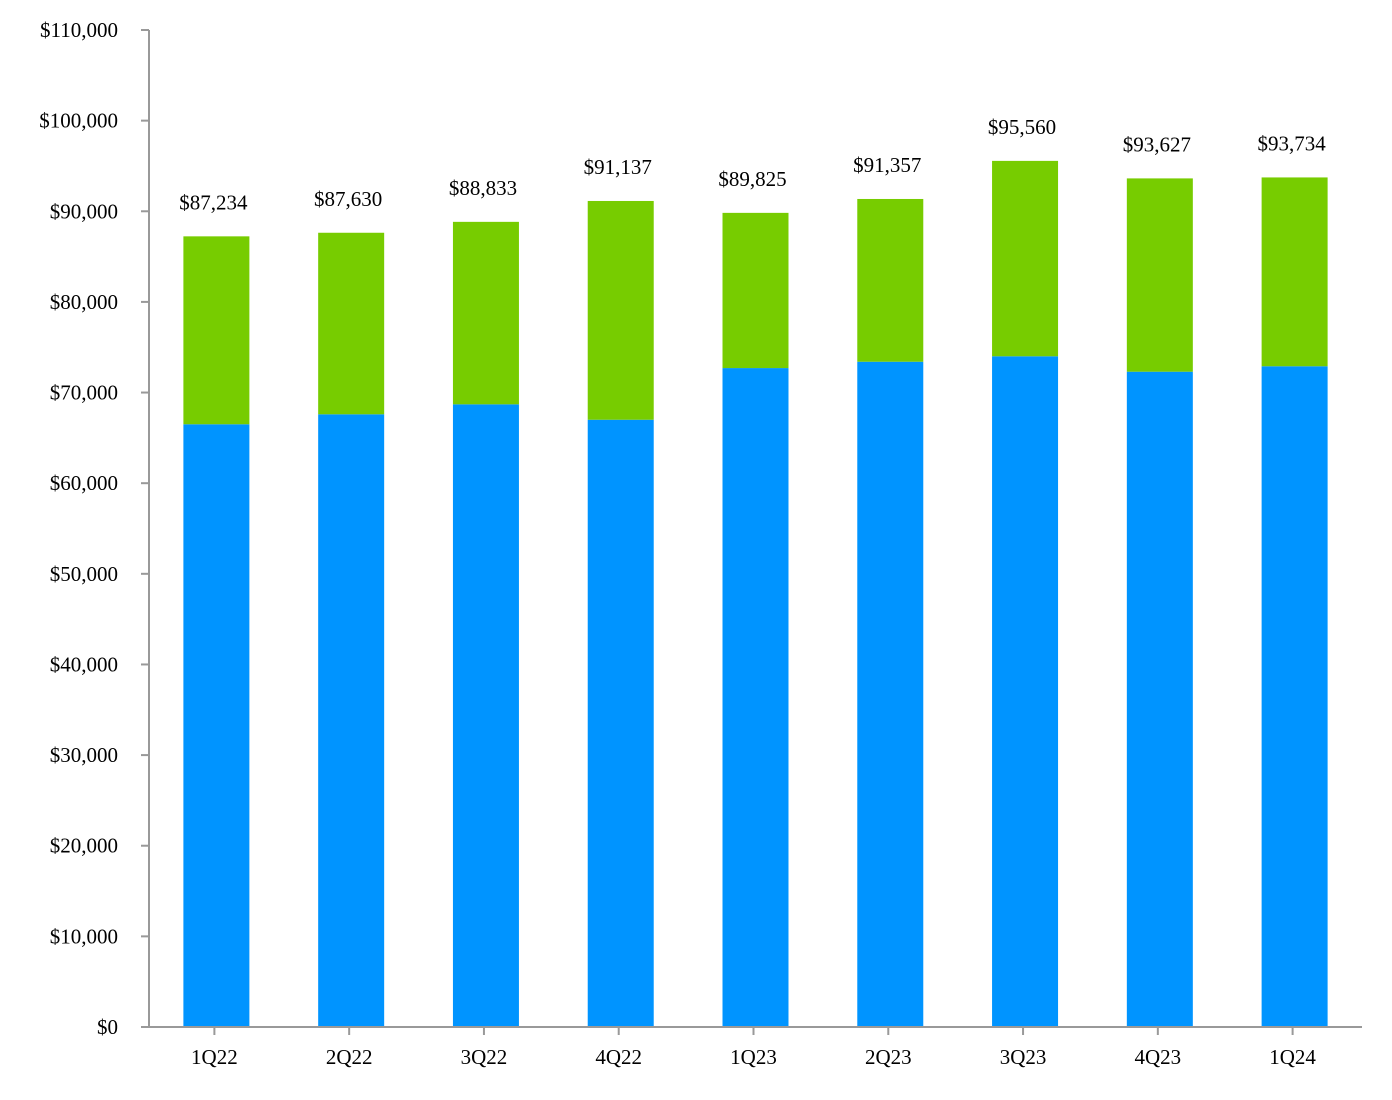 The width and height of the screenshot is (1392, 1100). Describe the element at coordinates (484, 1057) in the screenshot. I see `x-tick-label: 3Q22` at that location.